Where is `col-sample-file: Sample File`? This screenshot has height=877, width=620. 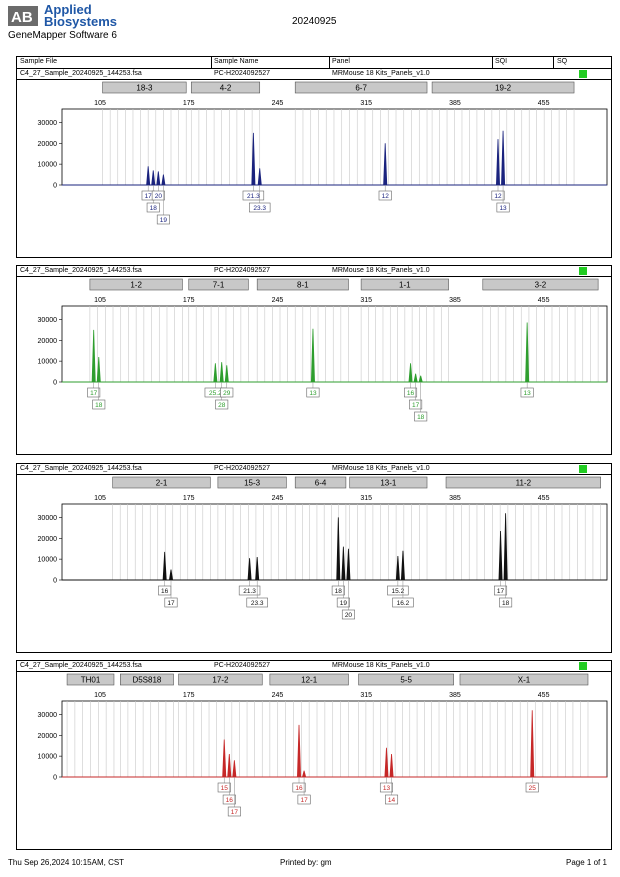
col-sample-file: Sample File is located at coordinates (38, 61).